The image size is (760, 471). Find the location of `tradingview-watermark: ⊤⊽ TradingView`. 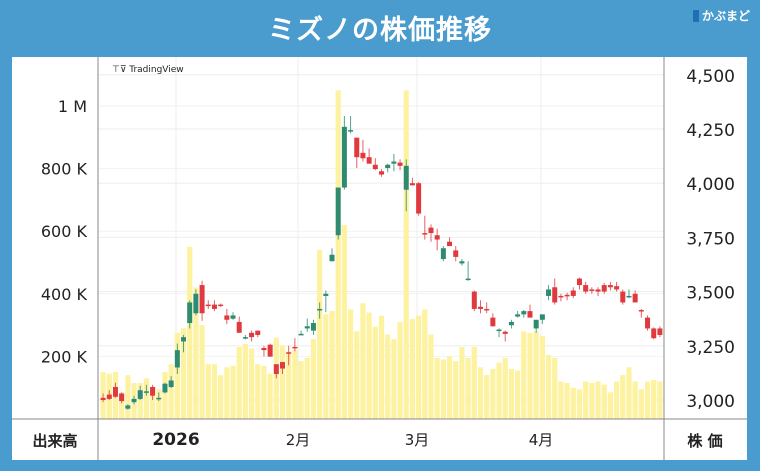

tradingview-watermark: ⊤⊽ TradingView is located at coordinates (148, 70).